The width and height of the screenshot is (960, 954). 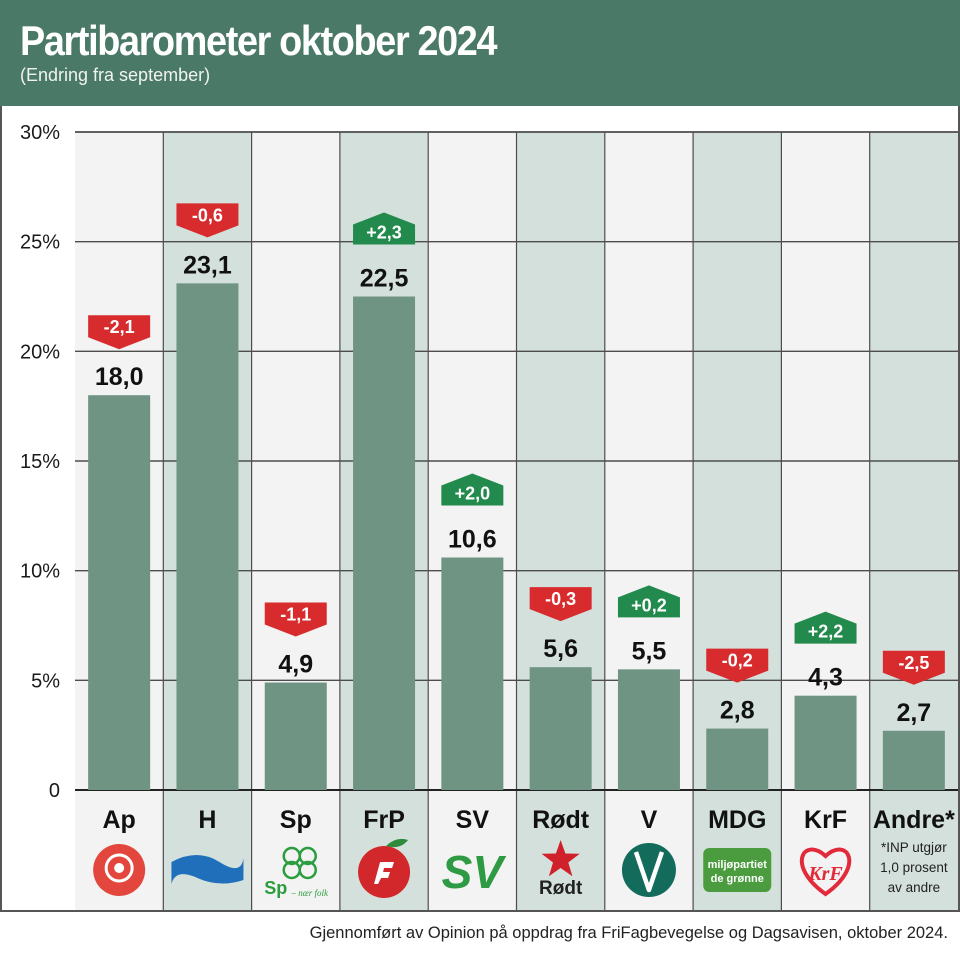 What do you see at coordinates (207, 820) in the screenshot?
I see `category-label: H` at bounding box center [207, 820].